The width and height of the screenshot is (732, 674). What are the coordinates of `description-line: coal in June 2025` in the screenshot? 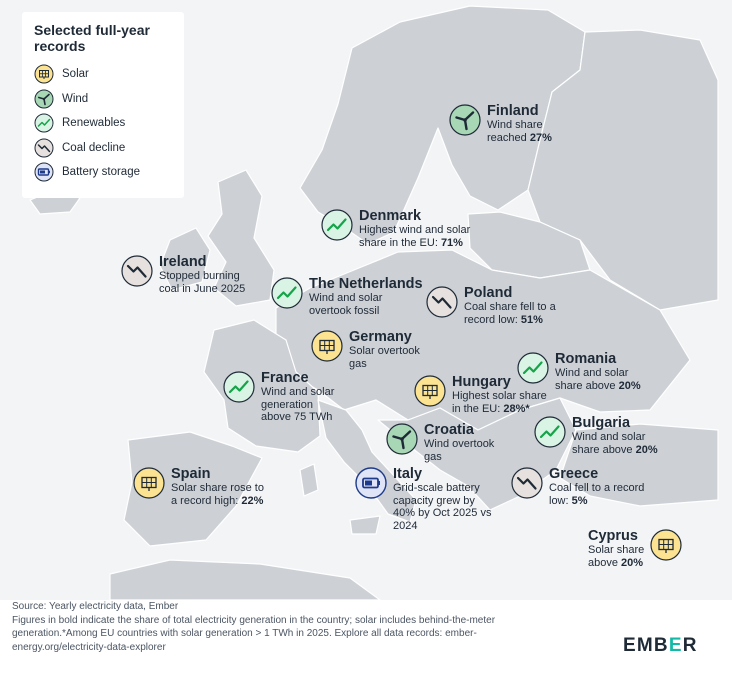 It's located at (202, 288).